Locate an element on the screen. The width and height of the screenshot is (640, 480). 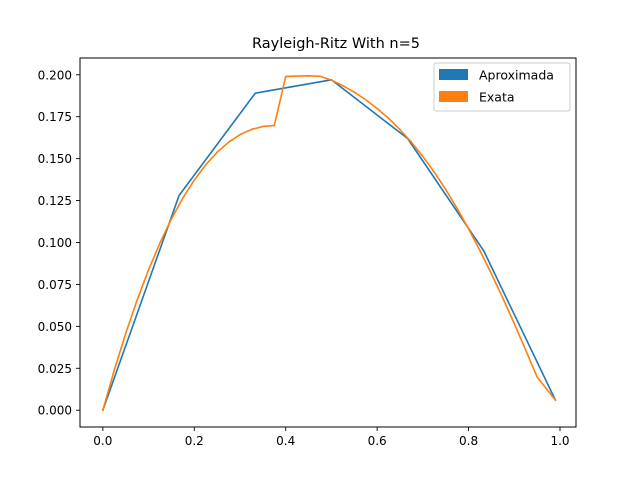
x-tick-label: 0.4 is located at coordinates (285, 441).